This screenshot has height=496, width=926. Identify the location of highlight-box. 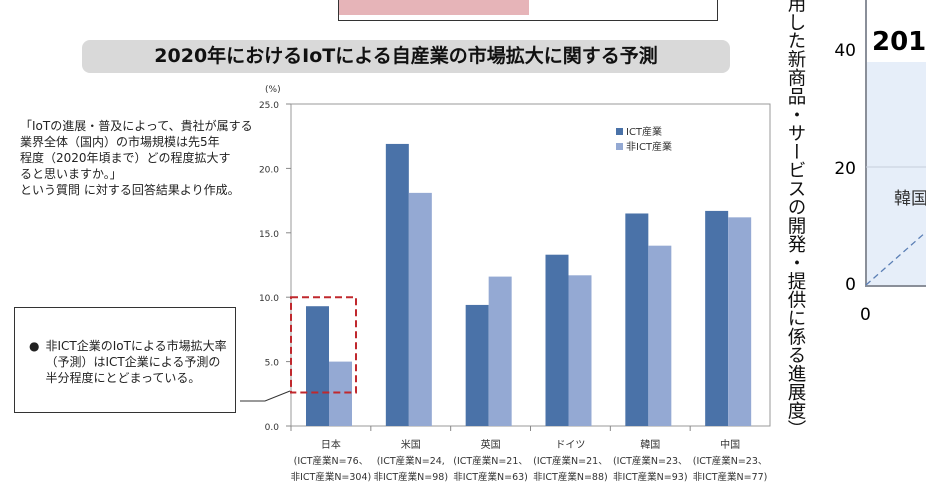
(323, 345).